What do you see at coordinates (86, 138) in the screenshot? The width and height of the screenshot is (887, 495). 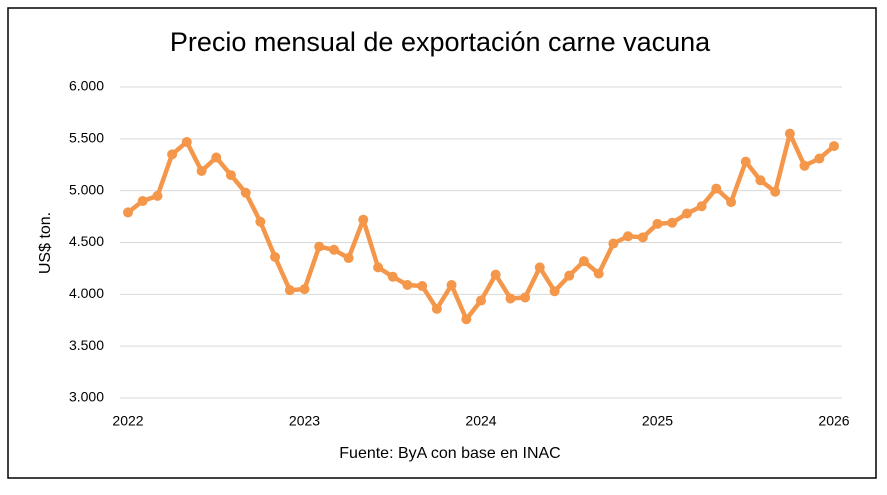 I see `y-tick-label: 5.500` at bounding box center [86, 138].